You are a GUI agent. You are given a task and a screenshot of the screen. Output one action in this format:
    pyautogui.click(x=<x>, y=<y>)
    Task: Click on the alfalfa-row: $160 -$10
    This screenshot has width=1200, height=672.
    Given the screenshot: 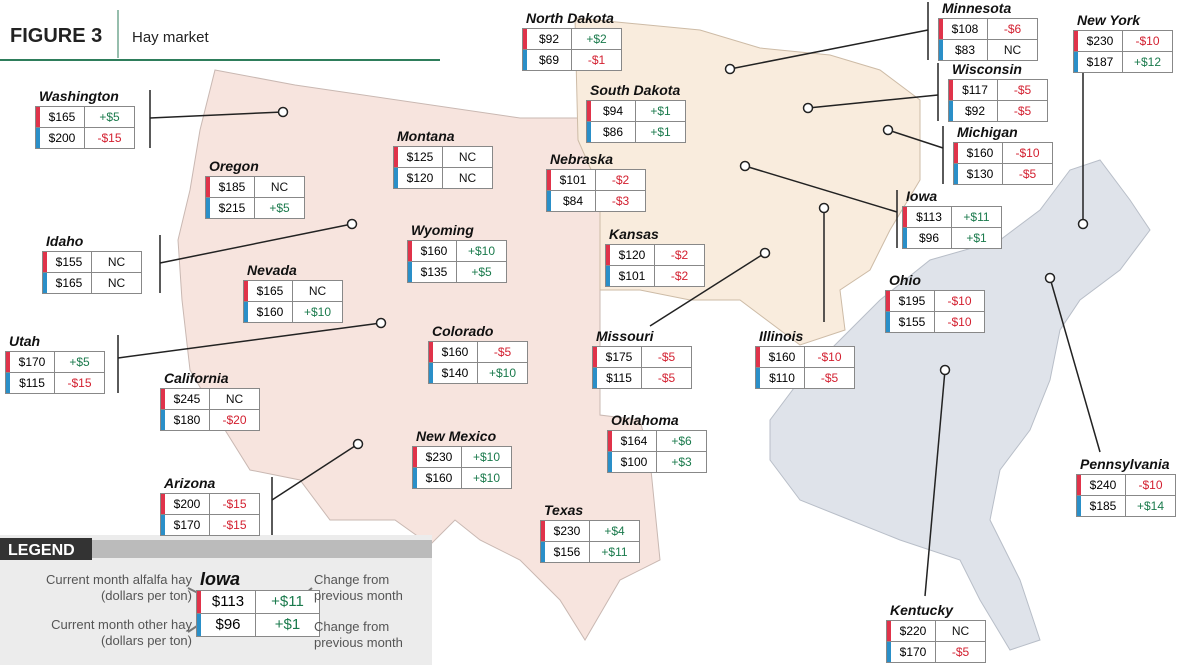 What is the action you would take?
    pyautogui.click(x=805, y=357)
    